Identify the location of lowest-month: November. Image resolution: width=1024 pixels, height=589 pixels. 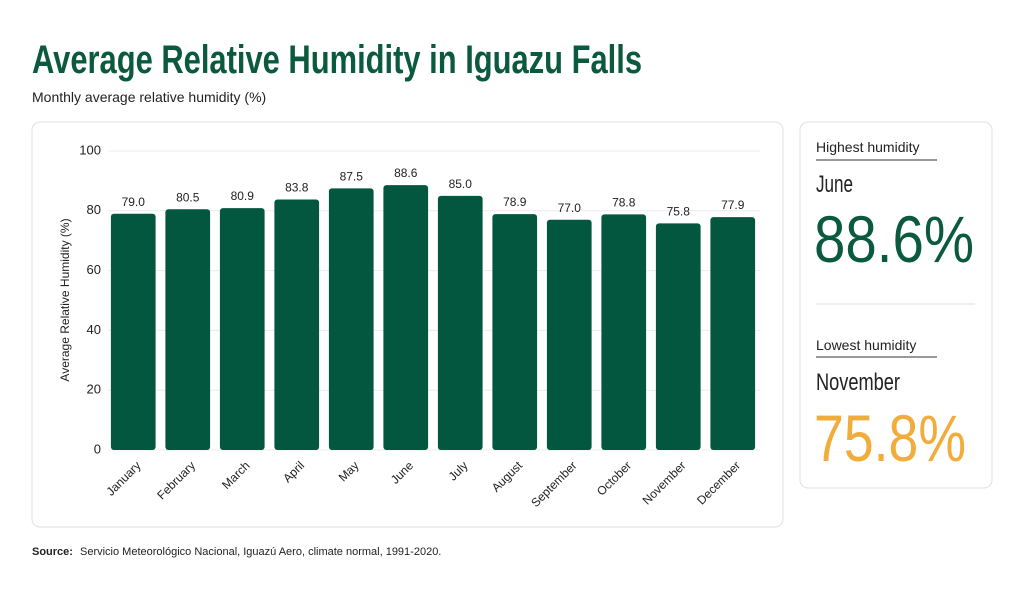
(858, 382).